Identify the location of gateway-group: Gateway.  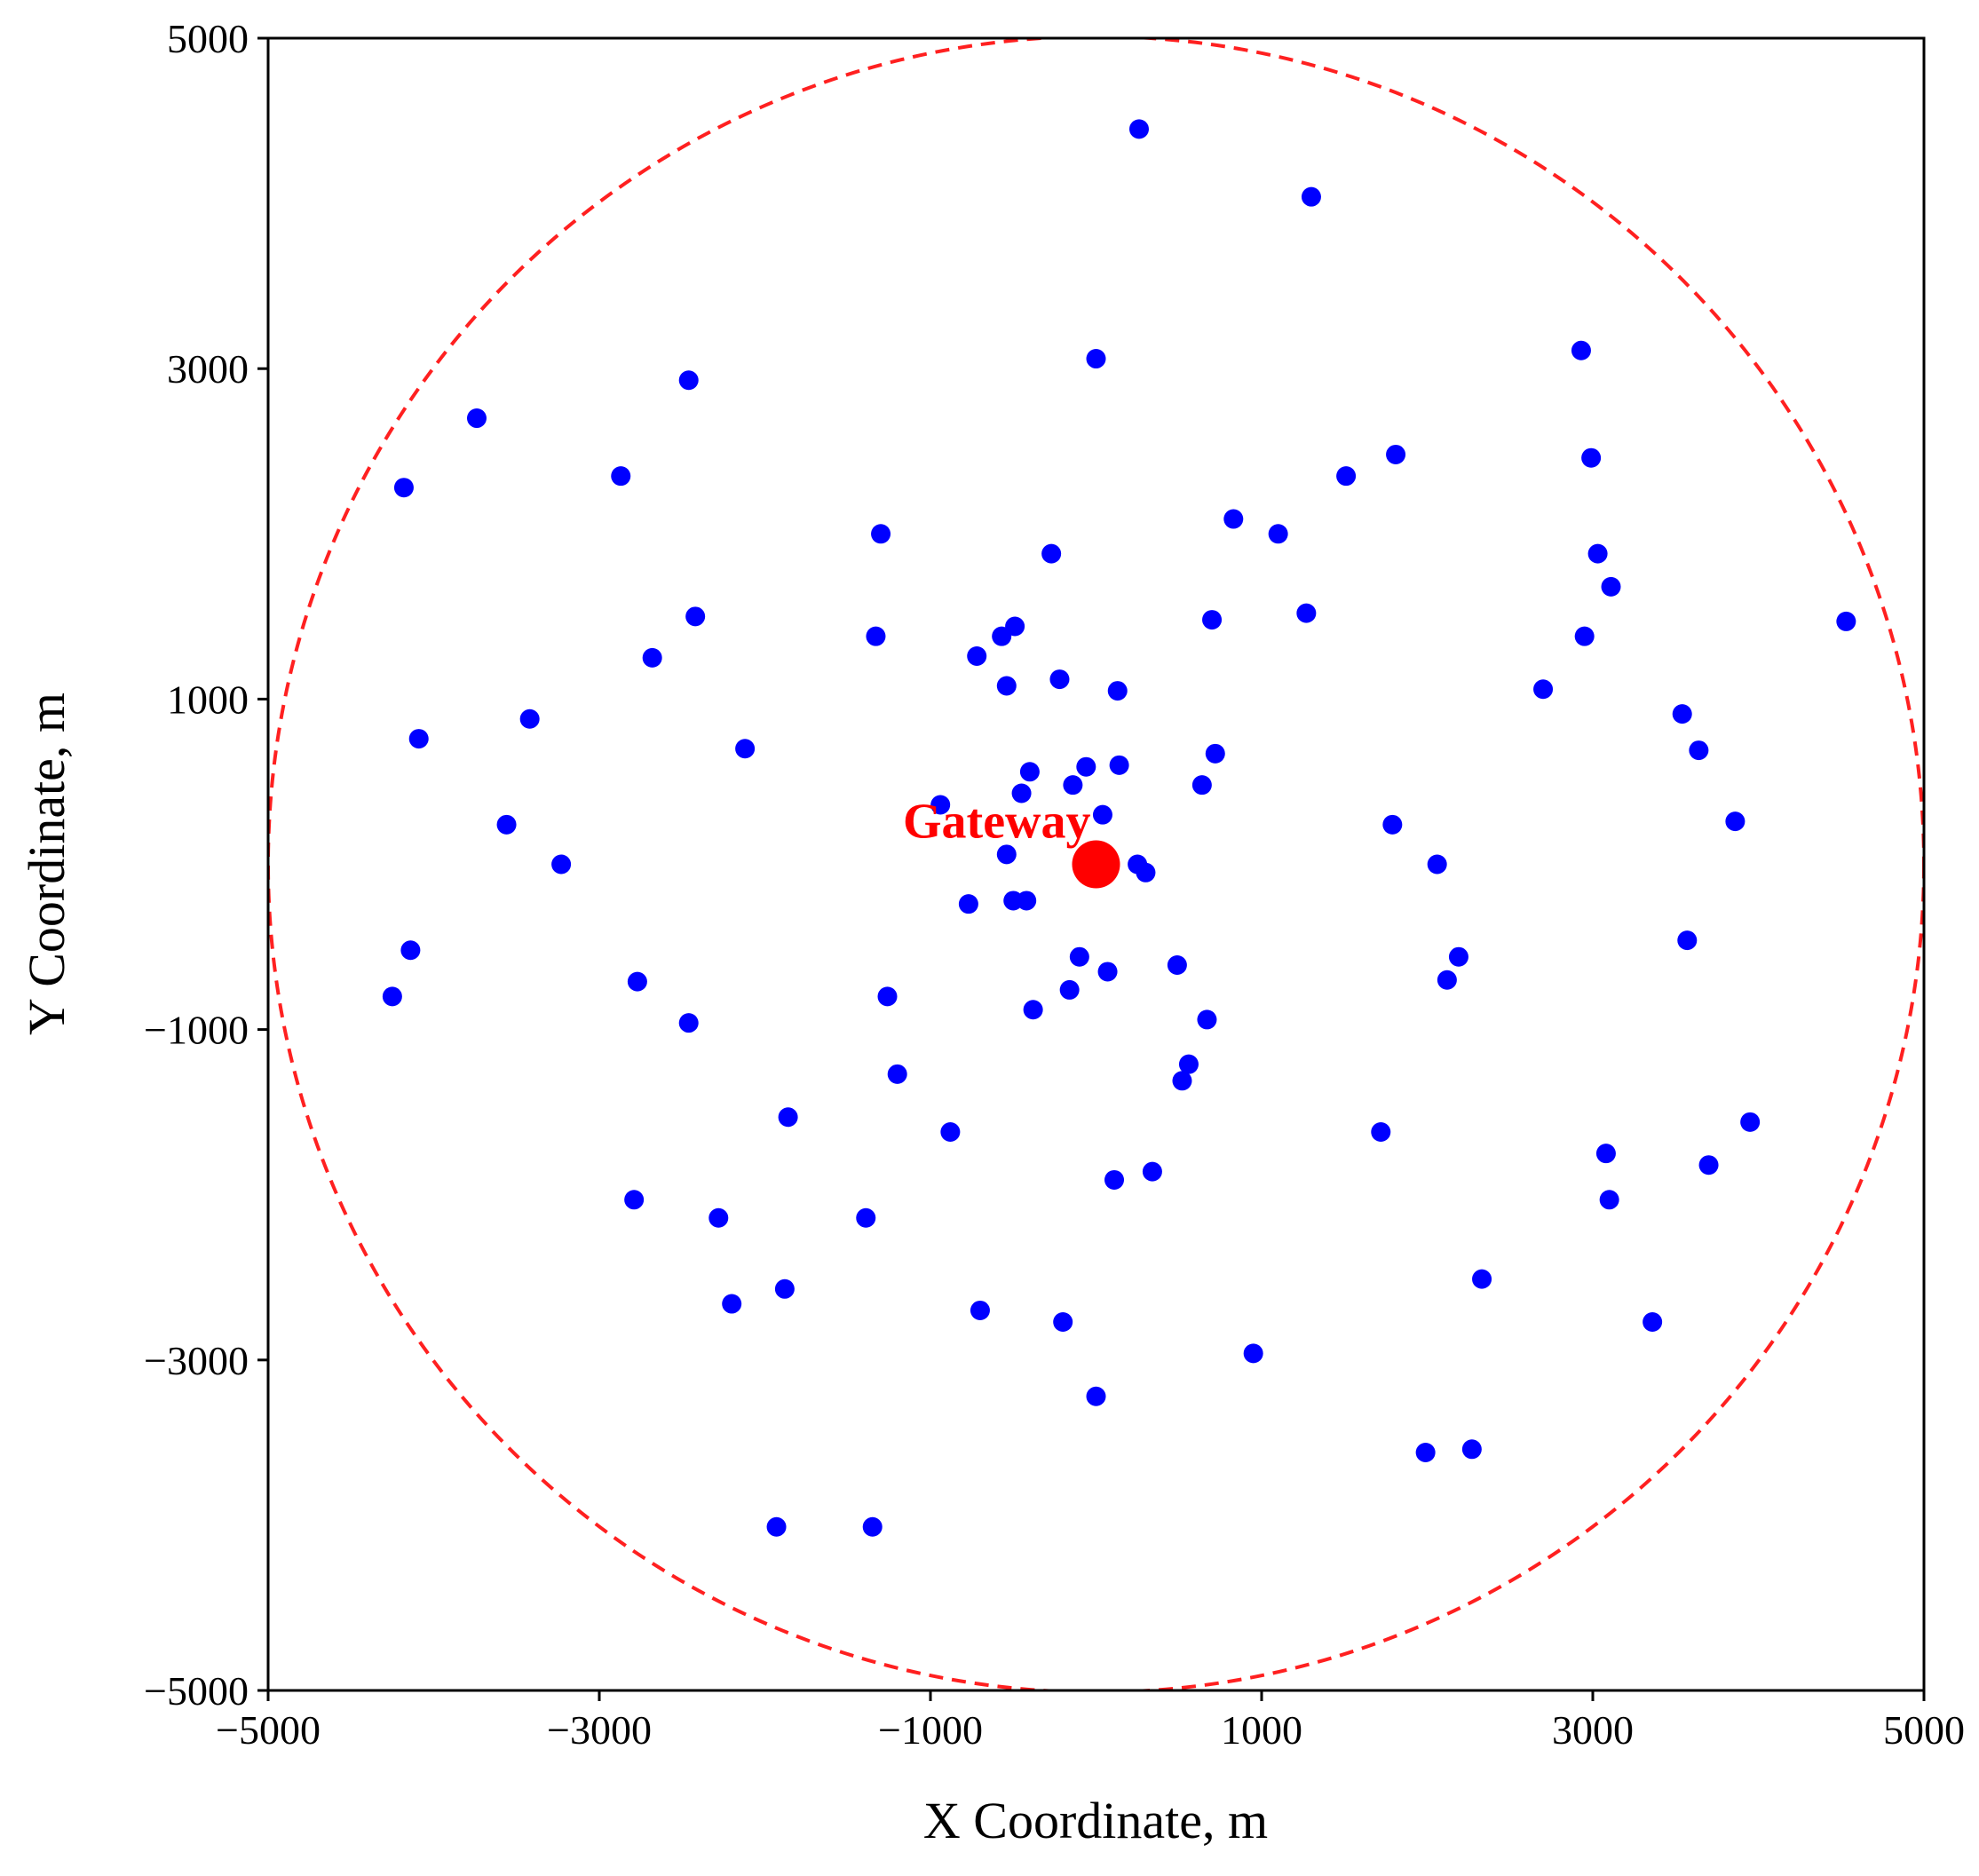
(1011, 842).